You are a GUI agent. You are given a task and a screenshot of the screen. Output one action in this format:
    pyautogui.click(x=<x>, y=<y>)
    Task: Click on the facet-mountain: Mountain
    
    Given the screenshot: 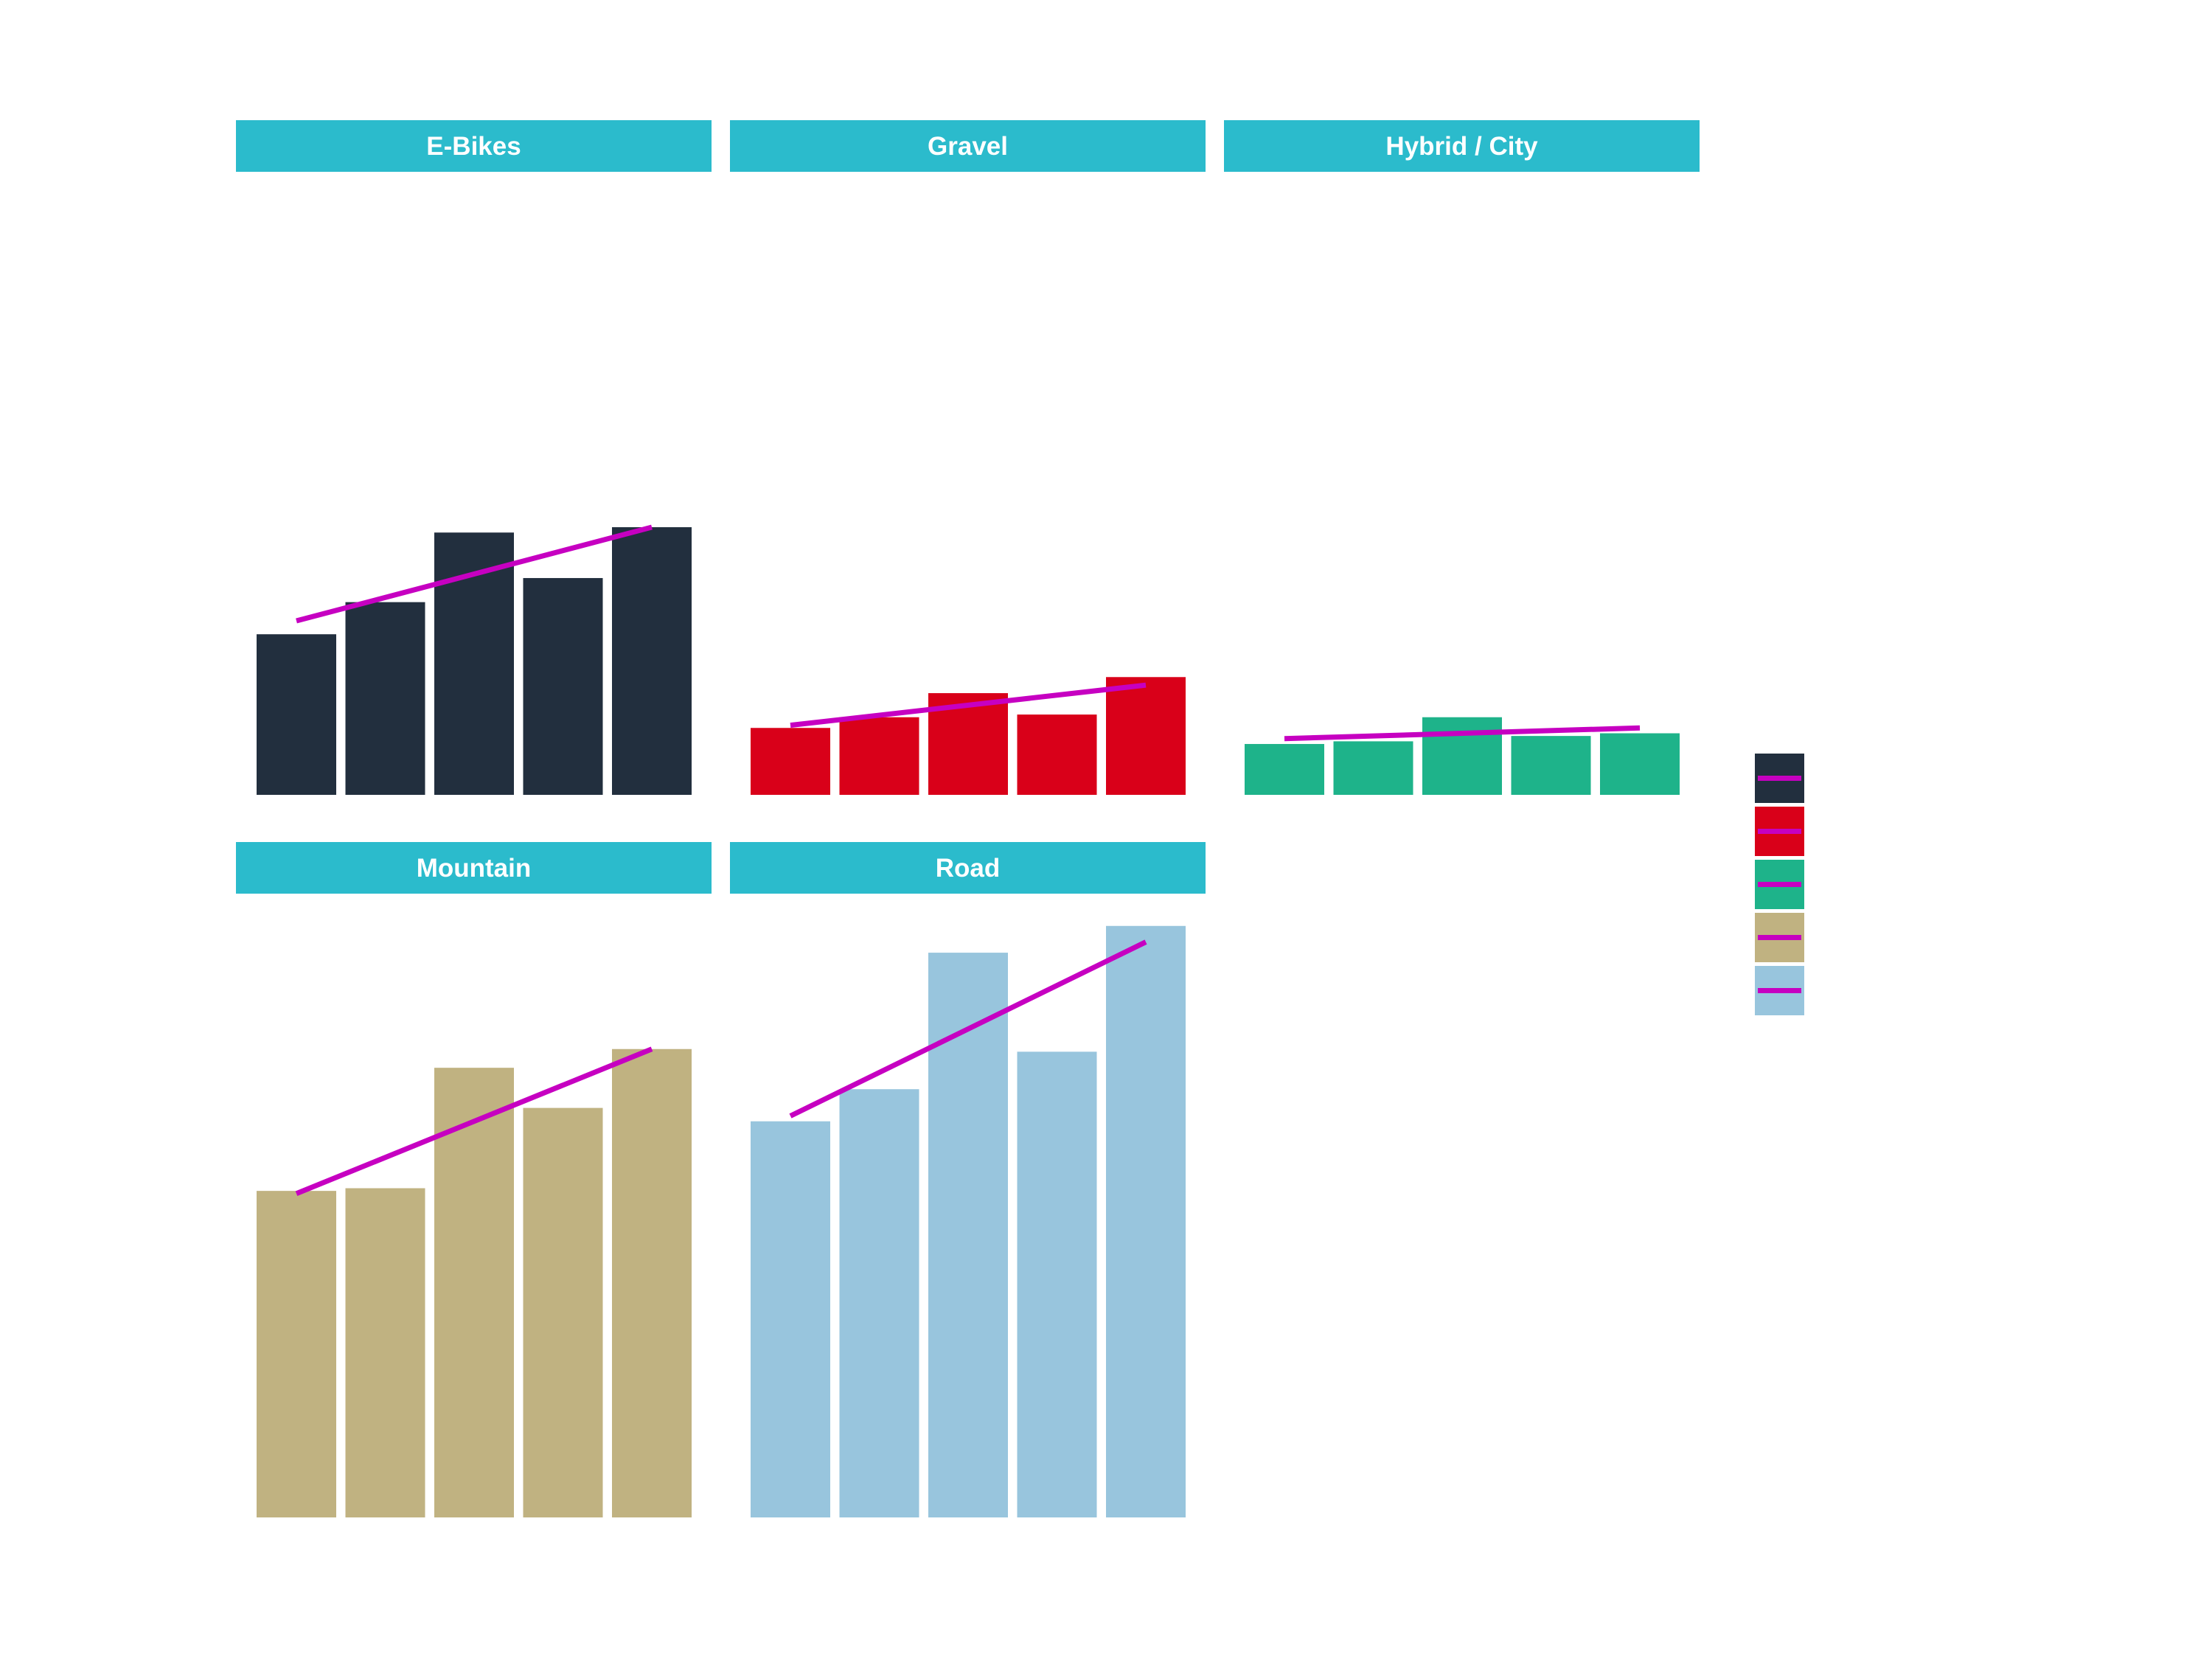 What is the action you would take?
    pyautogui.click(x=474, y=1179)
    